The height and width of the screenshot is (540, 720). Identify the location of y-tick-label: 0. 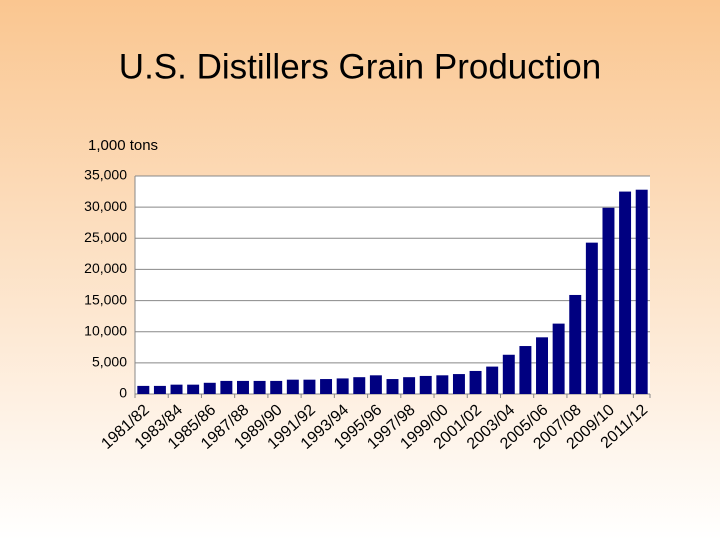
(123, 393).